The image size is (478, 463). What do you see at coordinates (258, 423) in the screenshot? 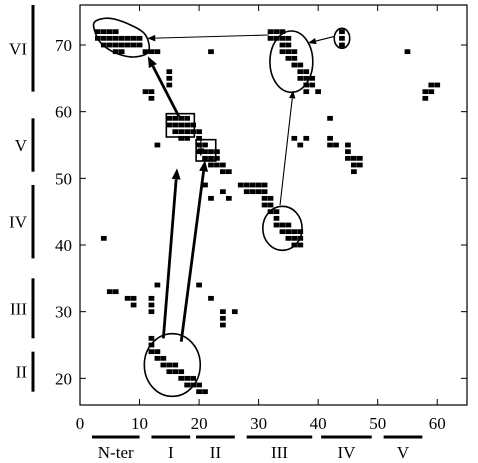
I see `x-tick-label-30: 30` at bounding box center [258, 423].